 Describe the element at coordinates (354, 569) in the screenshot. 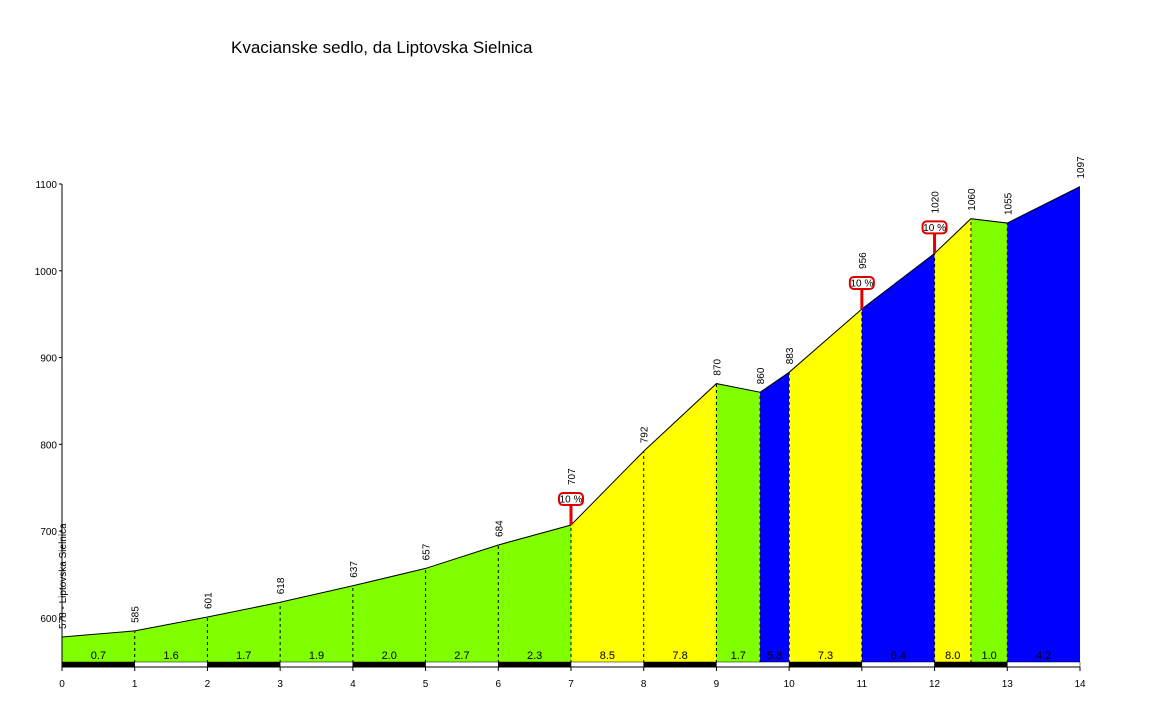

I see `elevation-label: 637` at that location.